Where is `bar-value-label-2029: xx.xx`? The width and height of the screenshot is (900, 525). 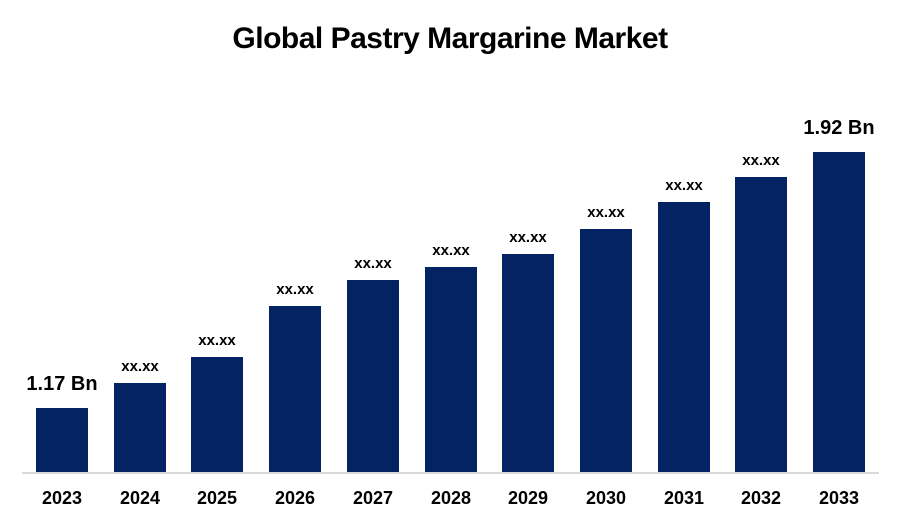
bar-value-label-2029: xx.xx is located at coordinates (528, 237).